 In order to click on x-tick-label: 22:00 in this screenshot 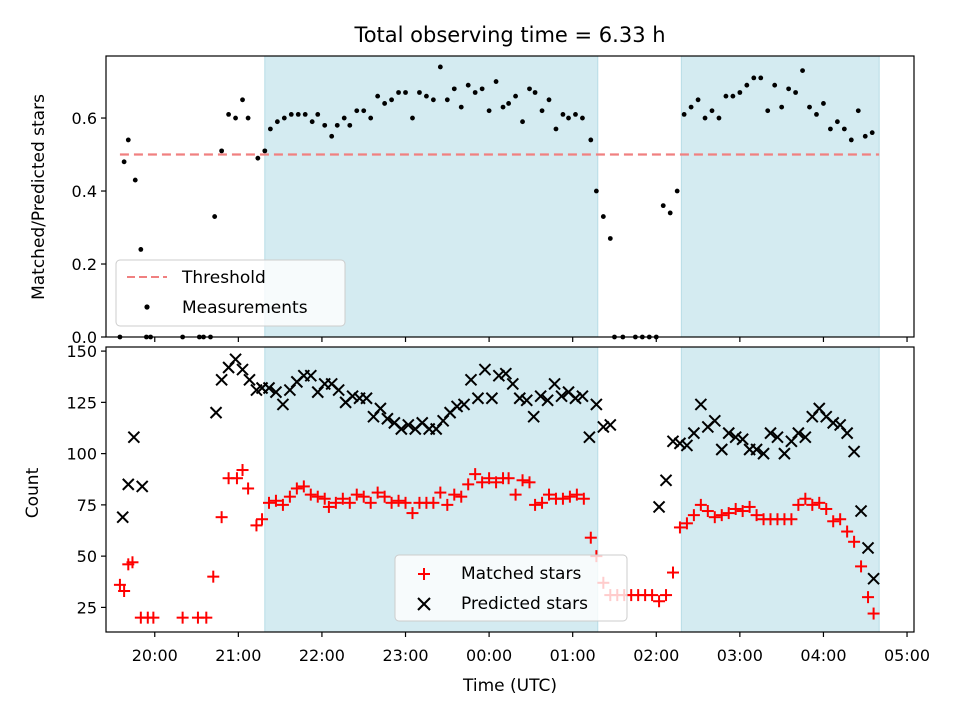, I will do `click(322, 655)`.